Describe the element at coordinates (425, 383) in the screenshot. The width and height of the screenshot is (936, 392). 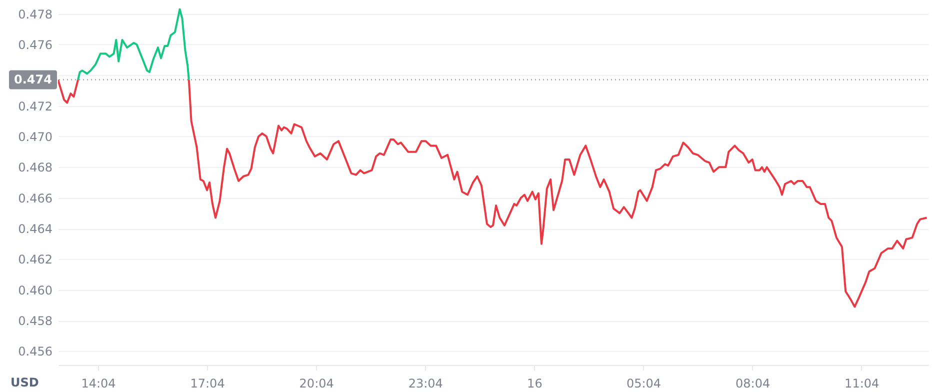
I see `x-tick-label: 23:04` at that location.